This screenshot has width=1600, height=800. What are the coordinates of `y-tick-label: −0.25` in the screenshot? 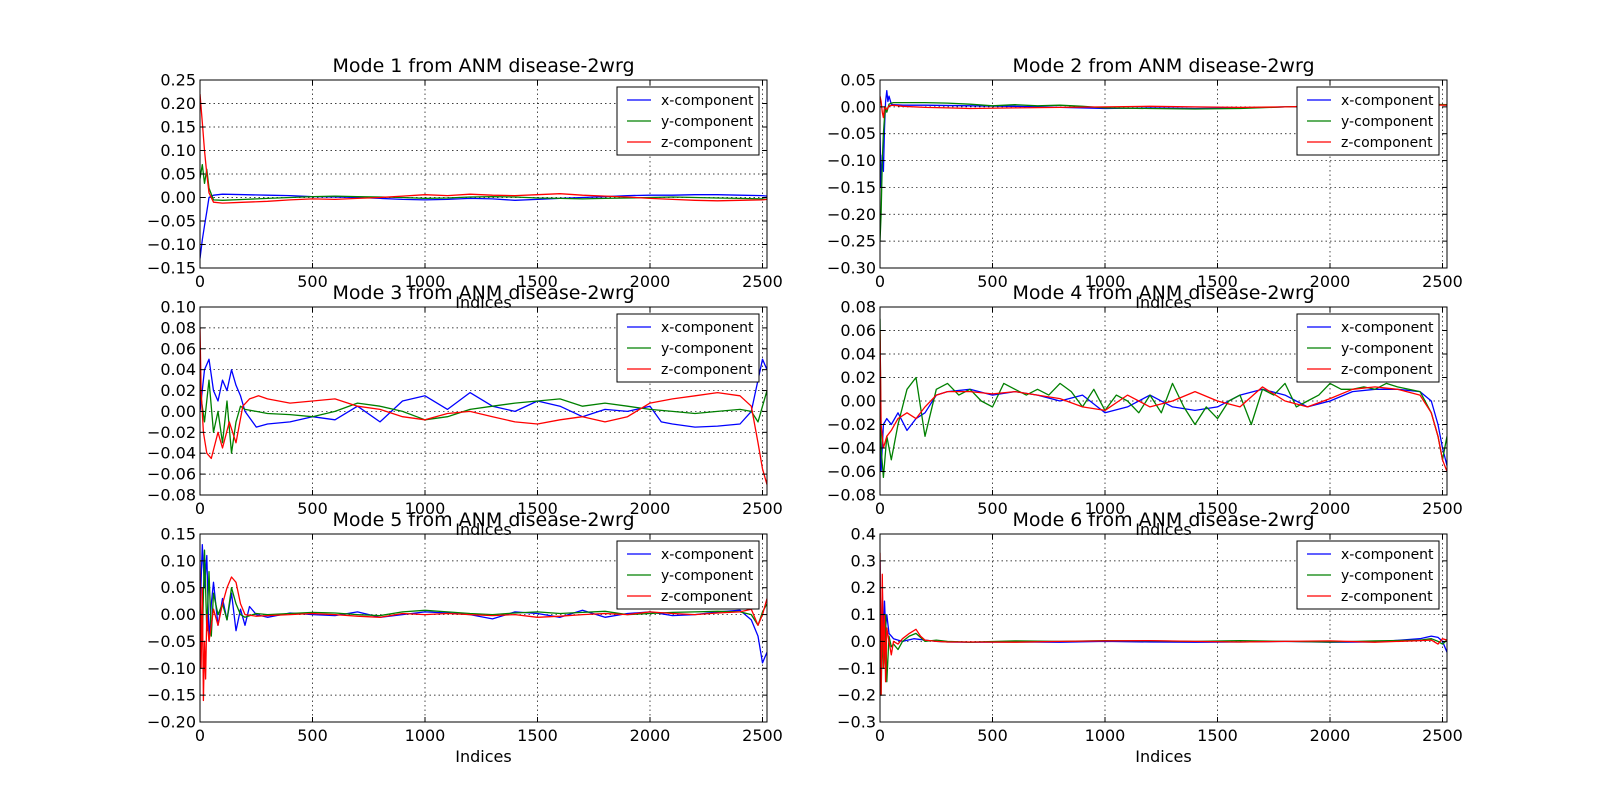 It's located at (851, 241).